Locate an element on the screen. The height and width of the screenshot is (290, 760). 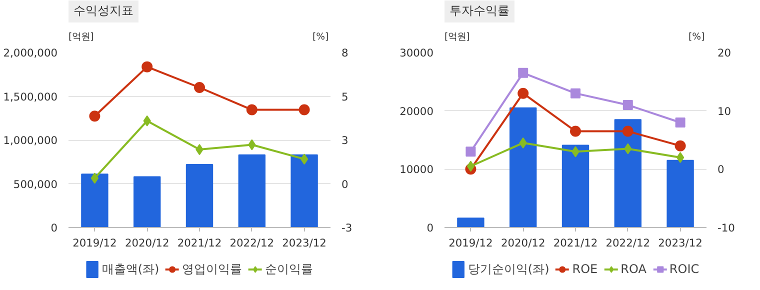
y-tick-label: 10000 is located at coordinates (417, 169).